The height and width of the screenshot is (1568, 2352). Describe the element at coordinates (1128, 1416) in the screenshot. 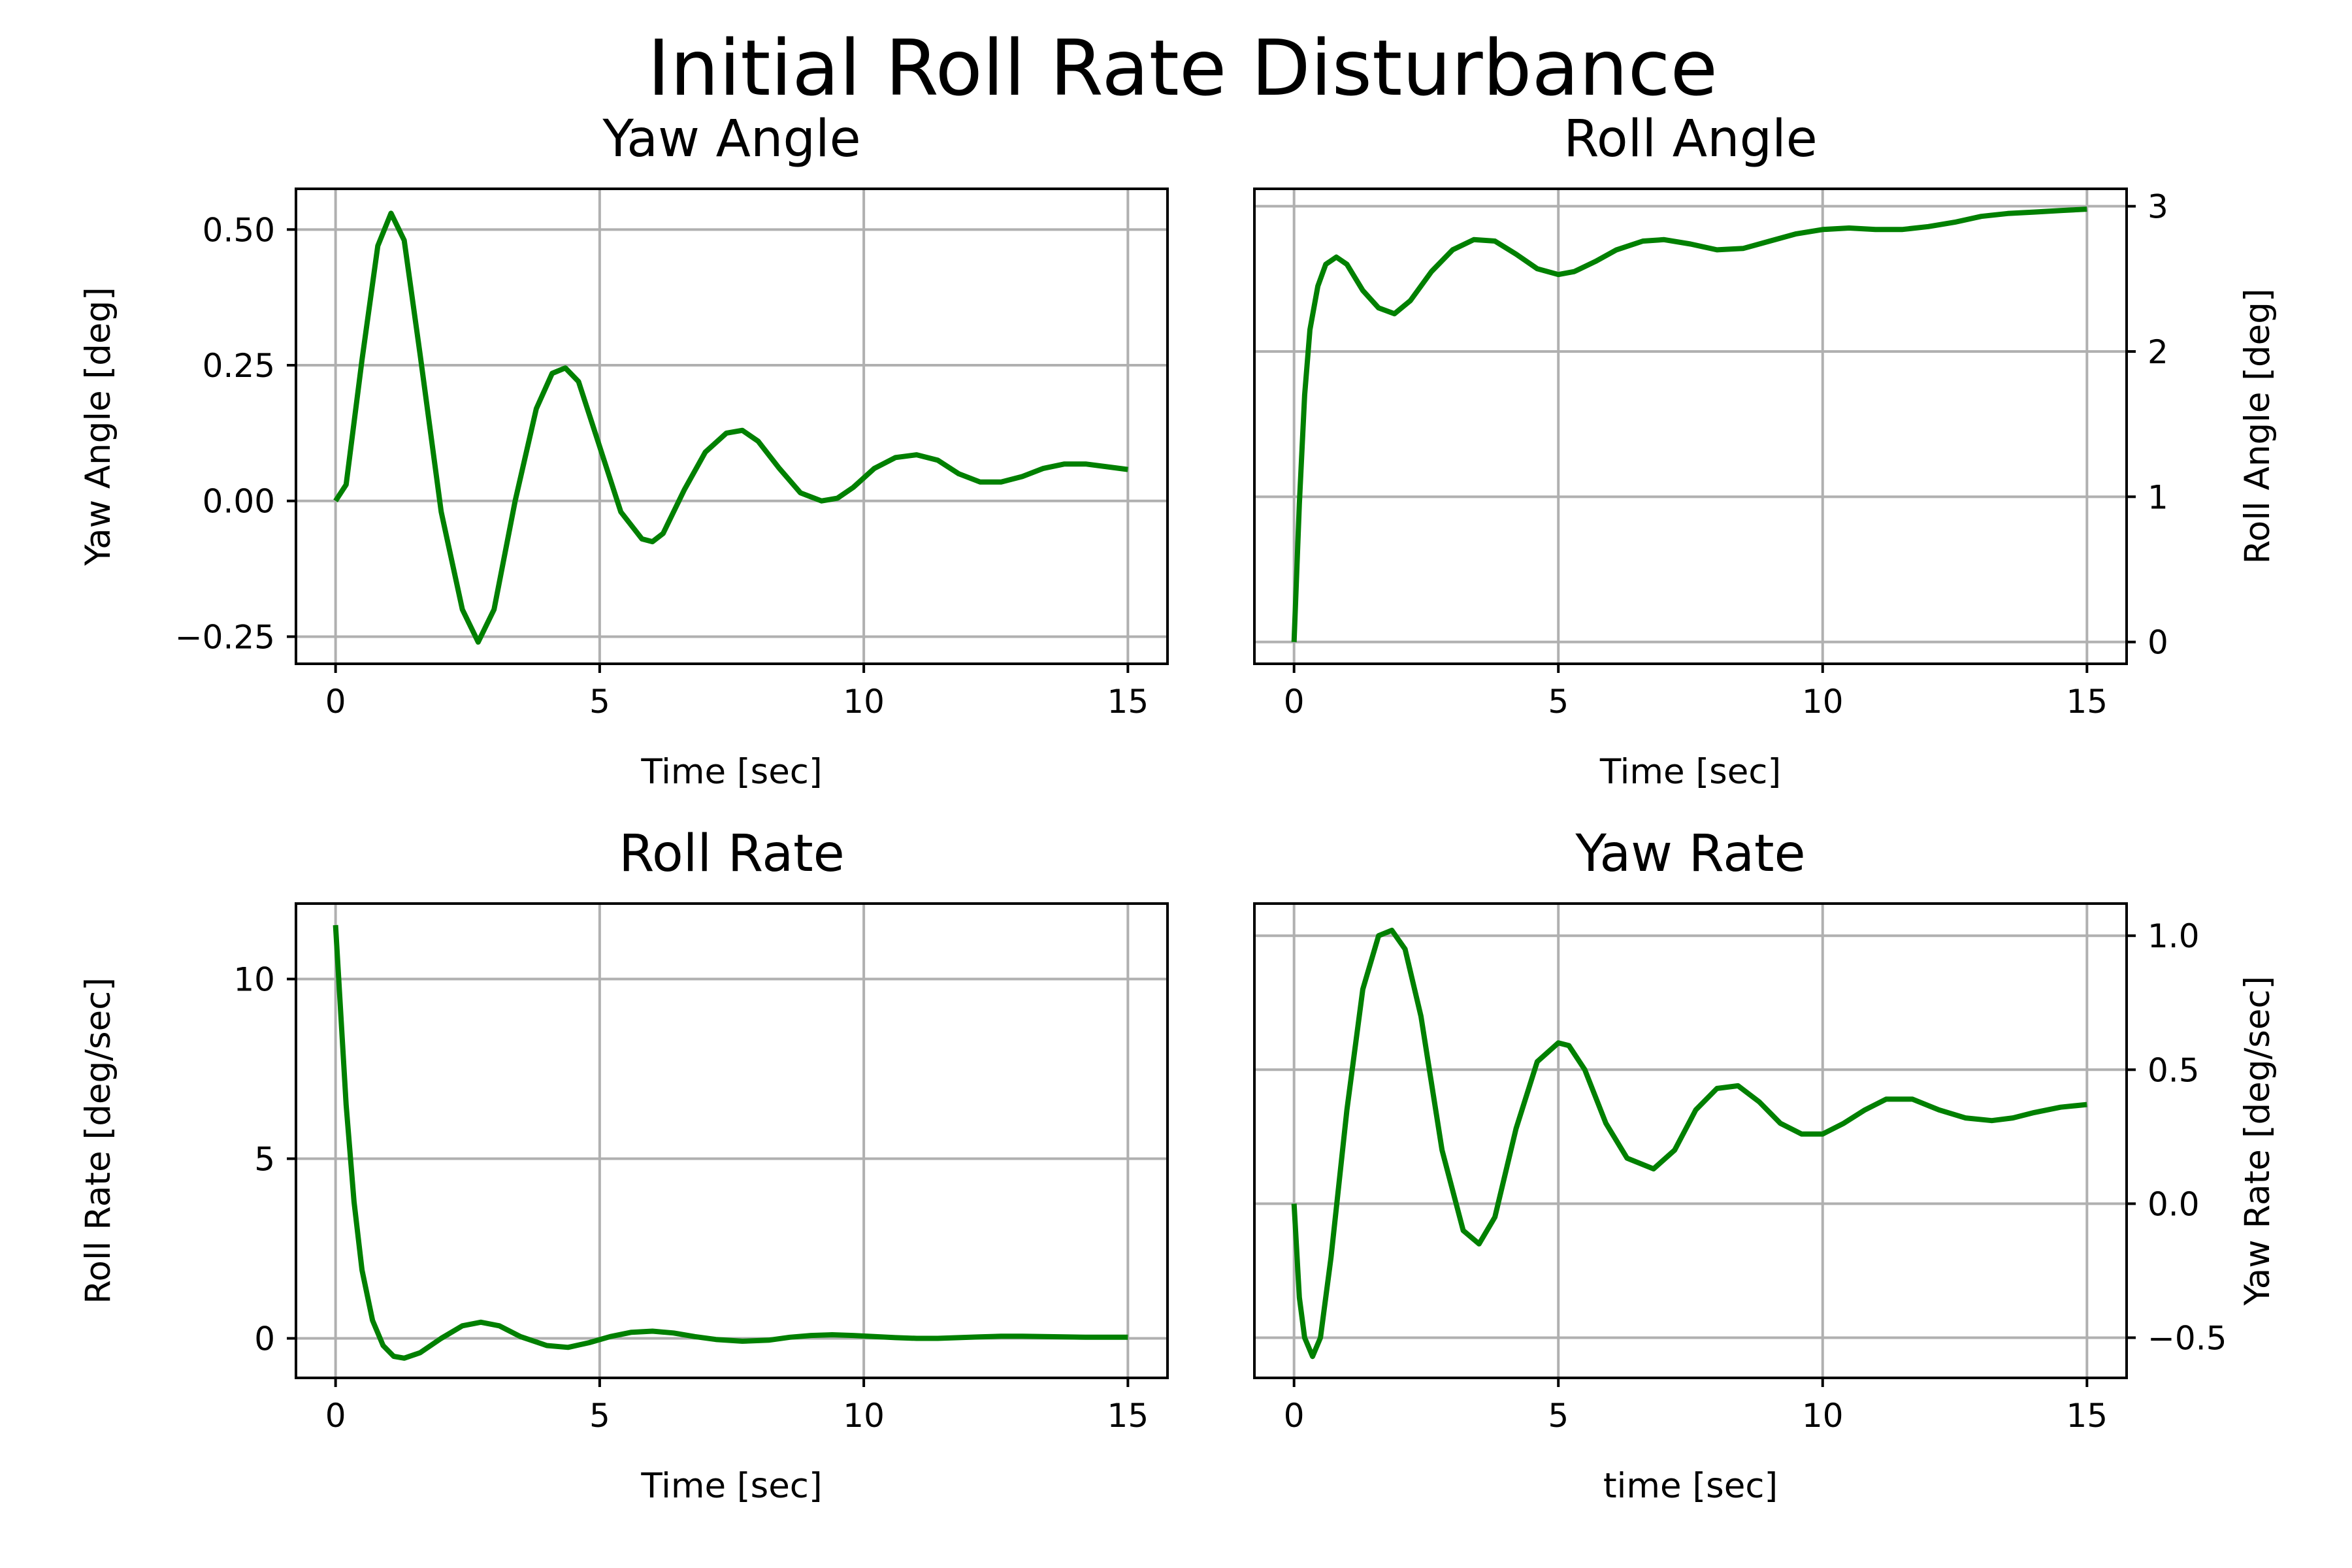

I see `roll-rate-xtick-label: 15` at that location.